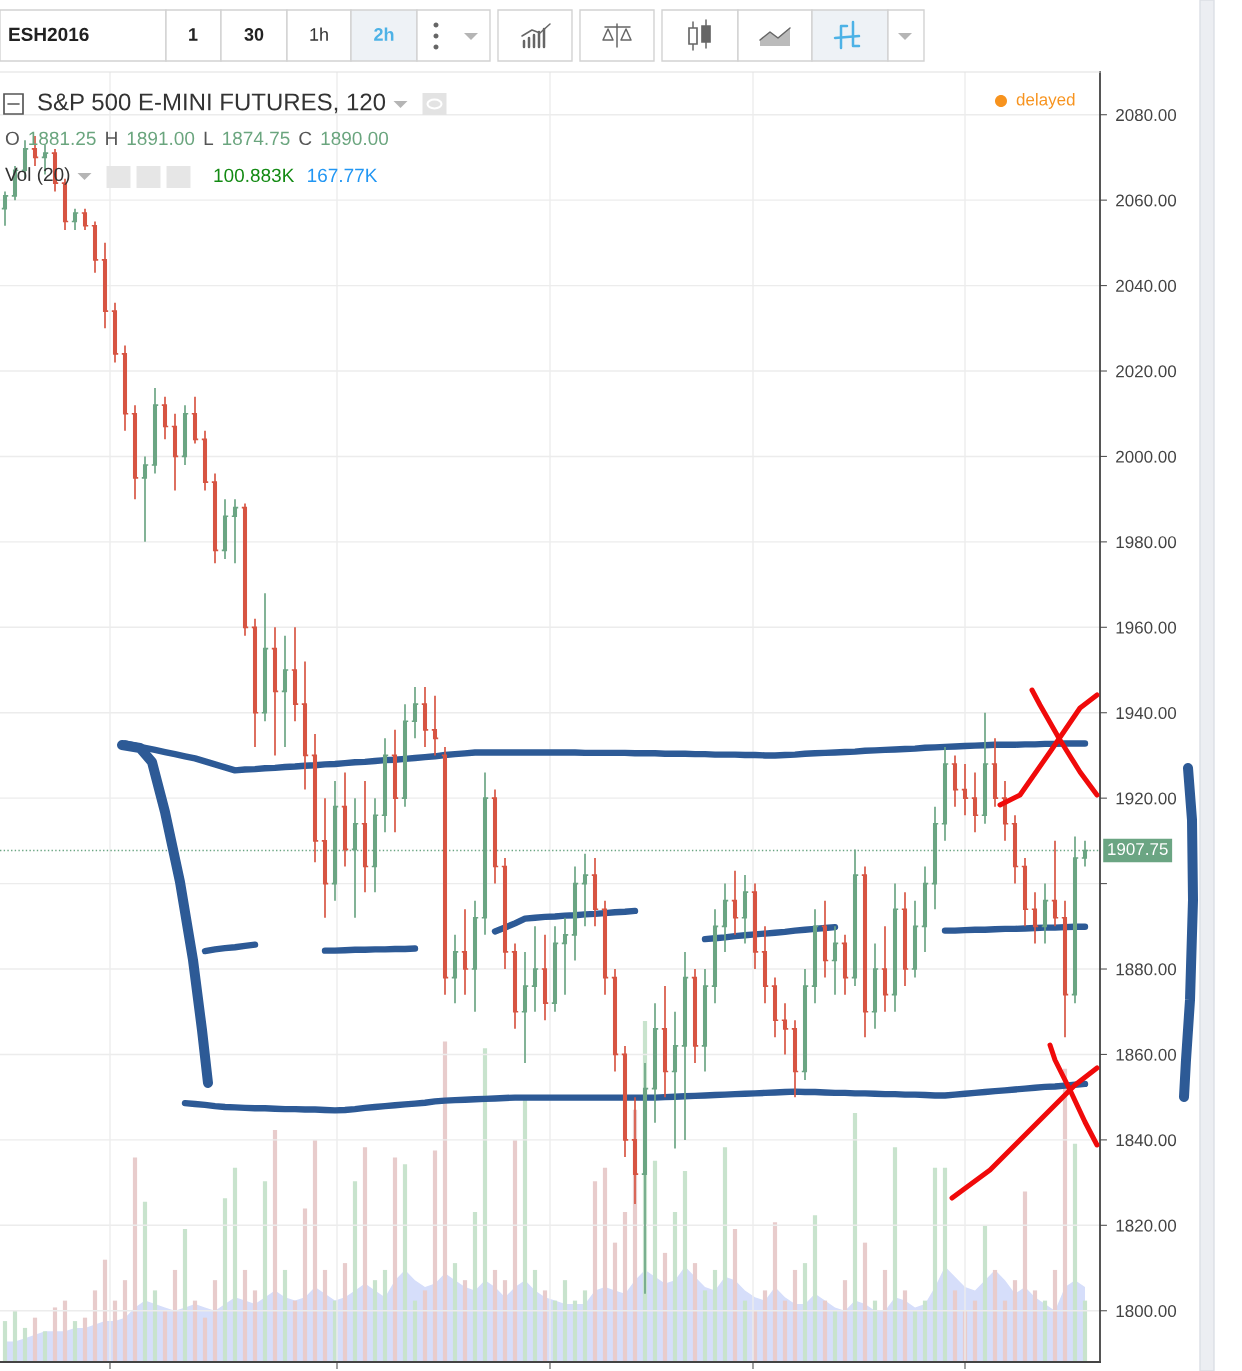 Image resolution: width=1242 pixels, height=1371 pixels. Describe the element at coordinates (254, 175) in the screenshot. I see `annotation: 100.883K` at that location.